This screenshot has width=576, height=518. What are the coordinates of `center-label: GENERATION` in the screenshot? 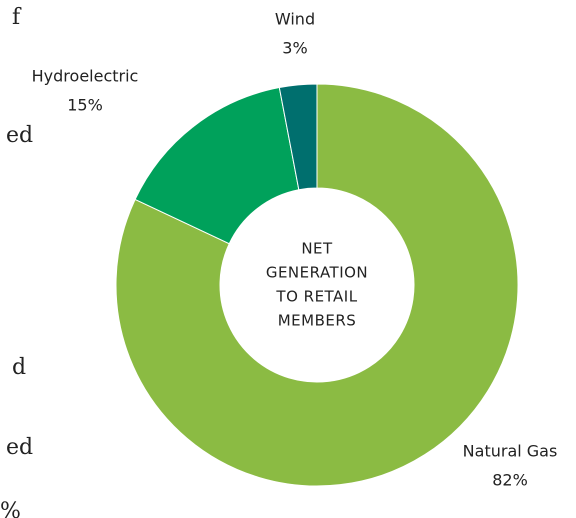 It's located at (317, 273).